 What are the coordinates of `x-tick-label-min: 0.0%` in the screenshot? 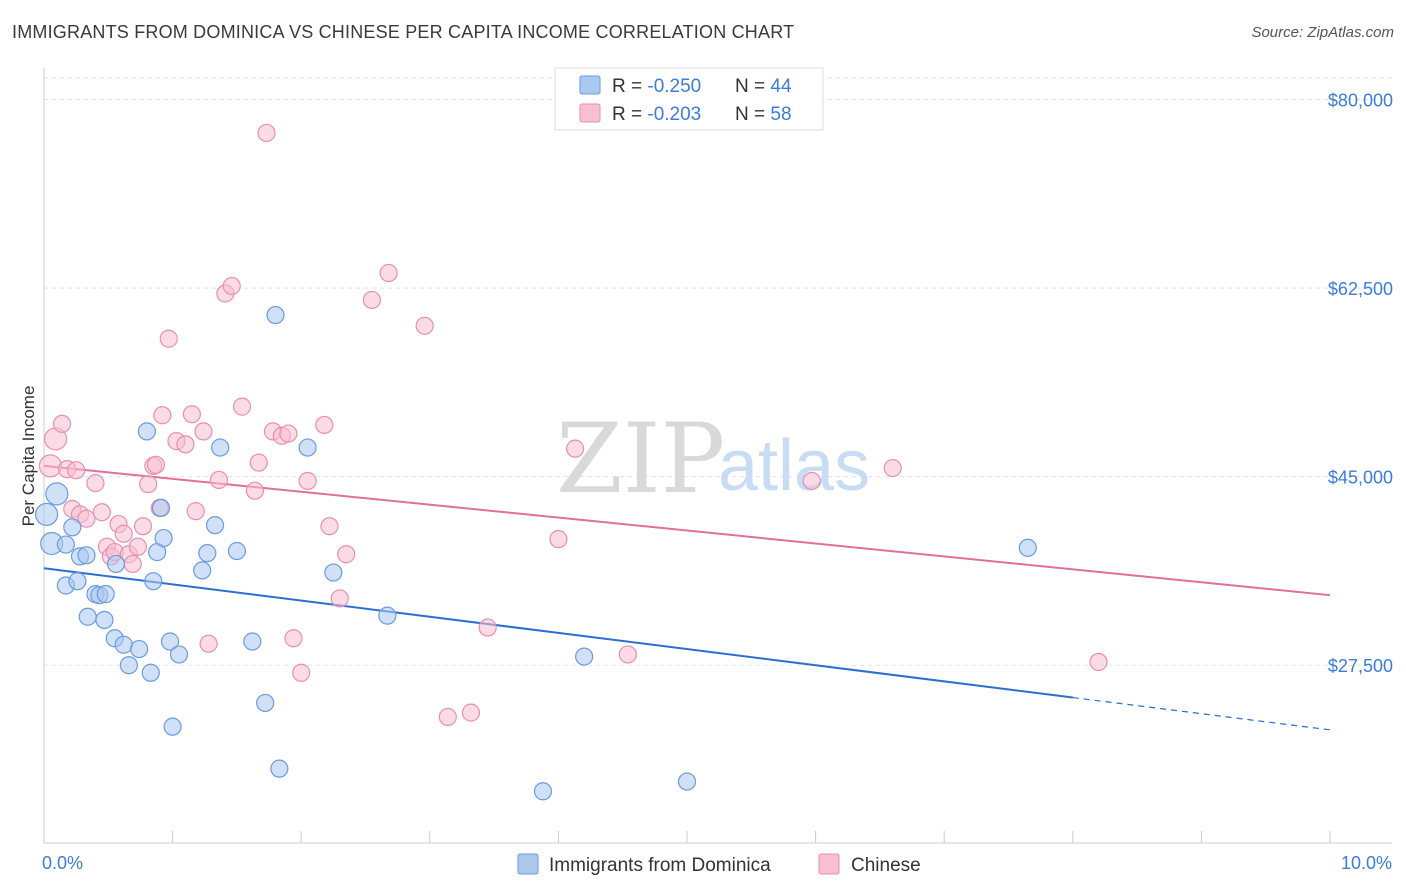 It's located at (62, 863).